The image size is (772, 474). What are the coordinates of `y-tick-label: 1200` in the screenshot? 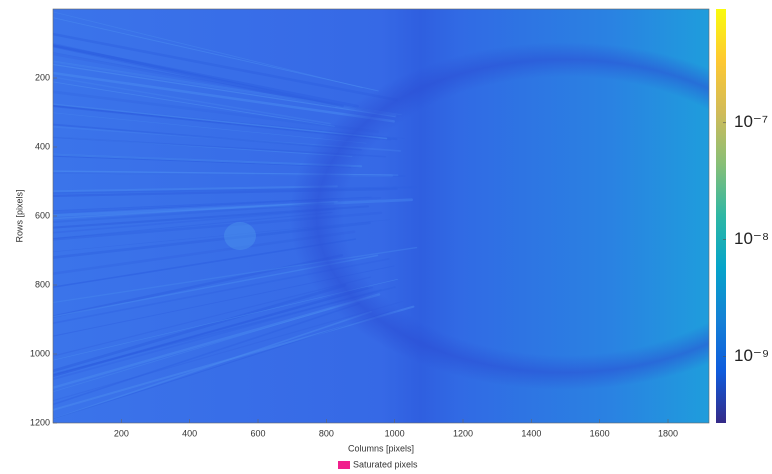 It's located at (40, 422).